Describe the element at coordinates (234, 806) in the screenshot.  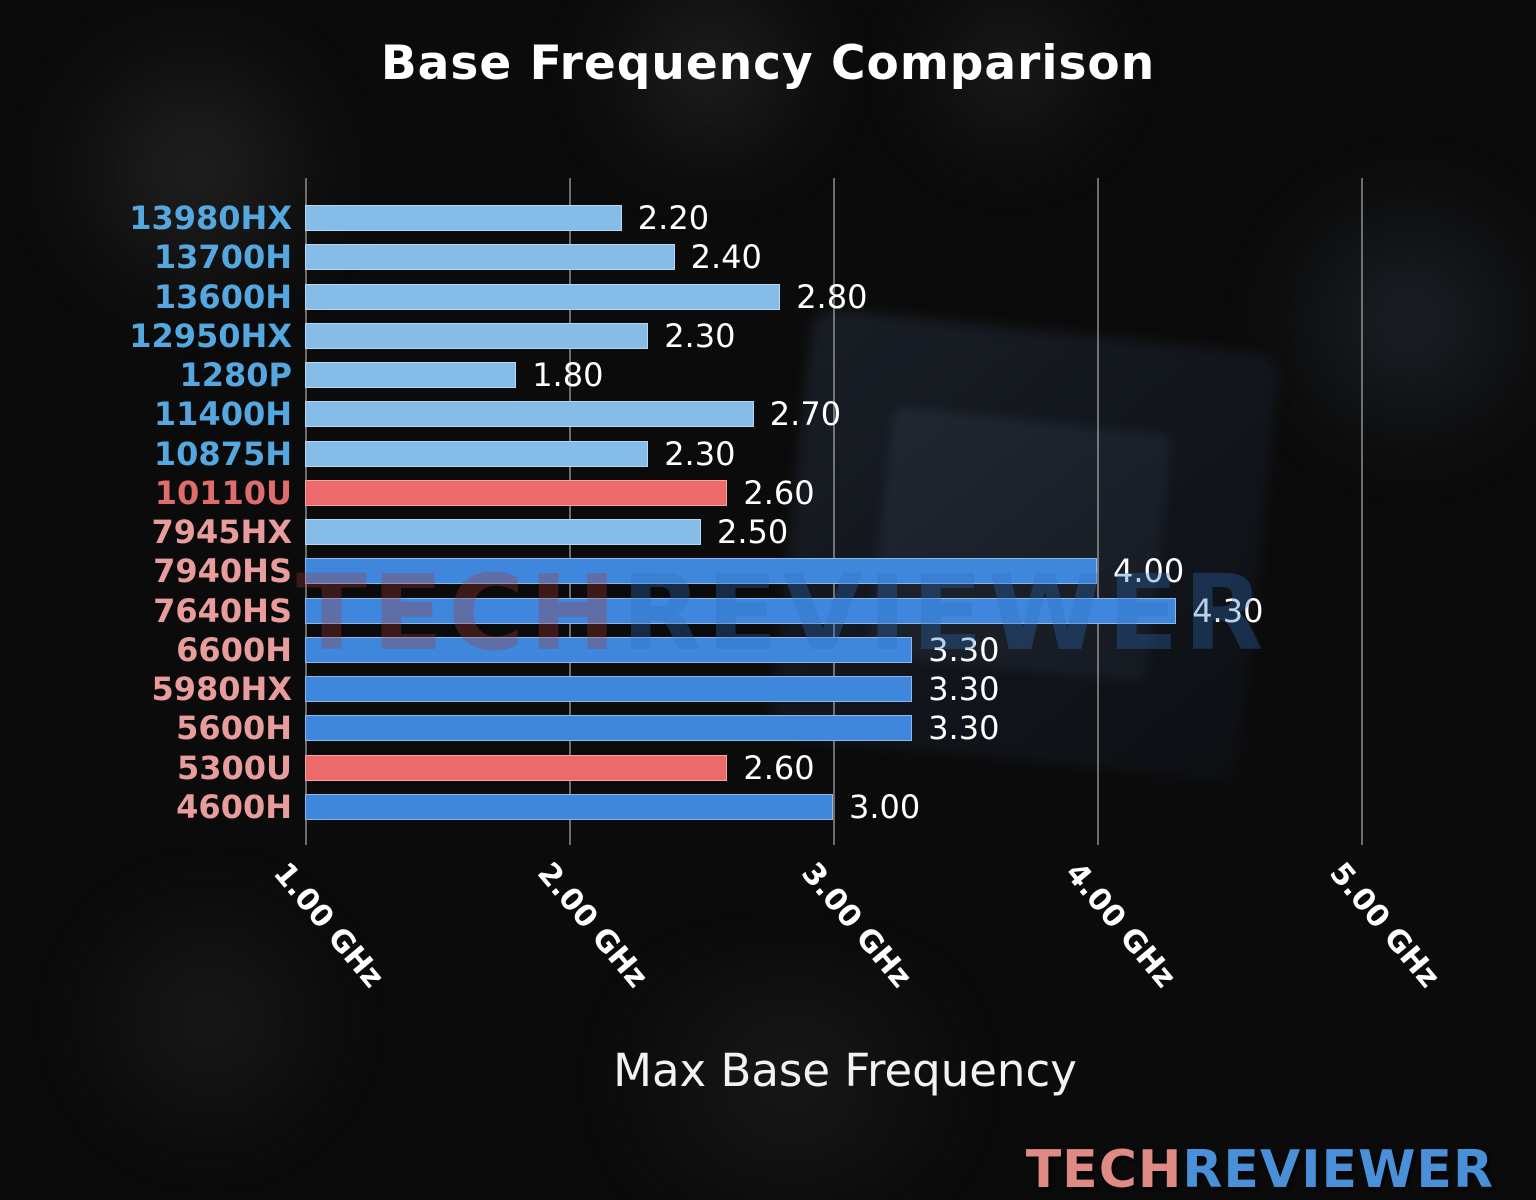
I see `cpu-model-label: 4600H` at that location.